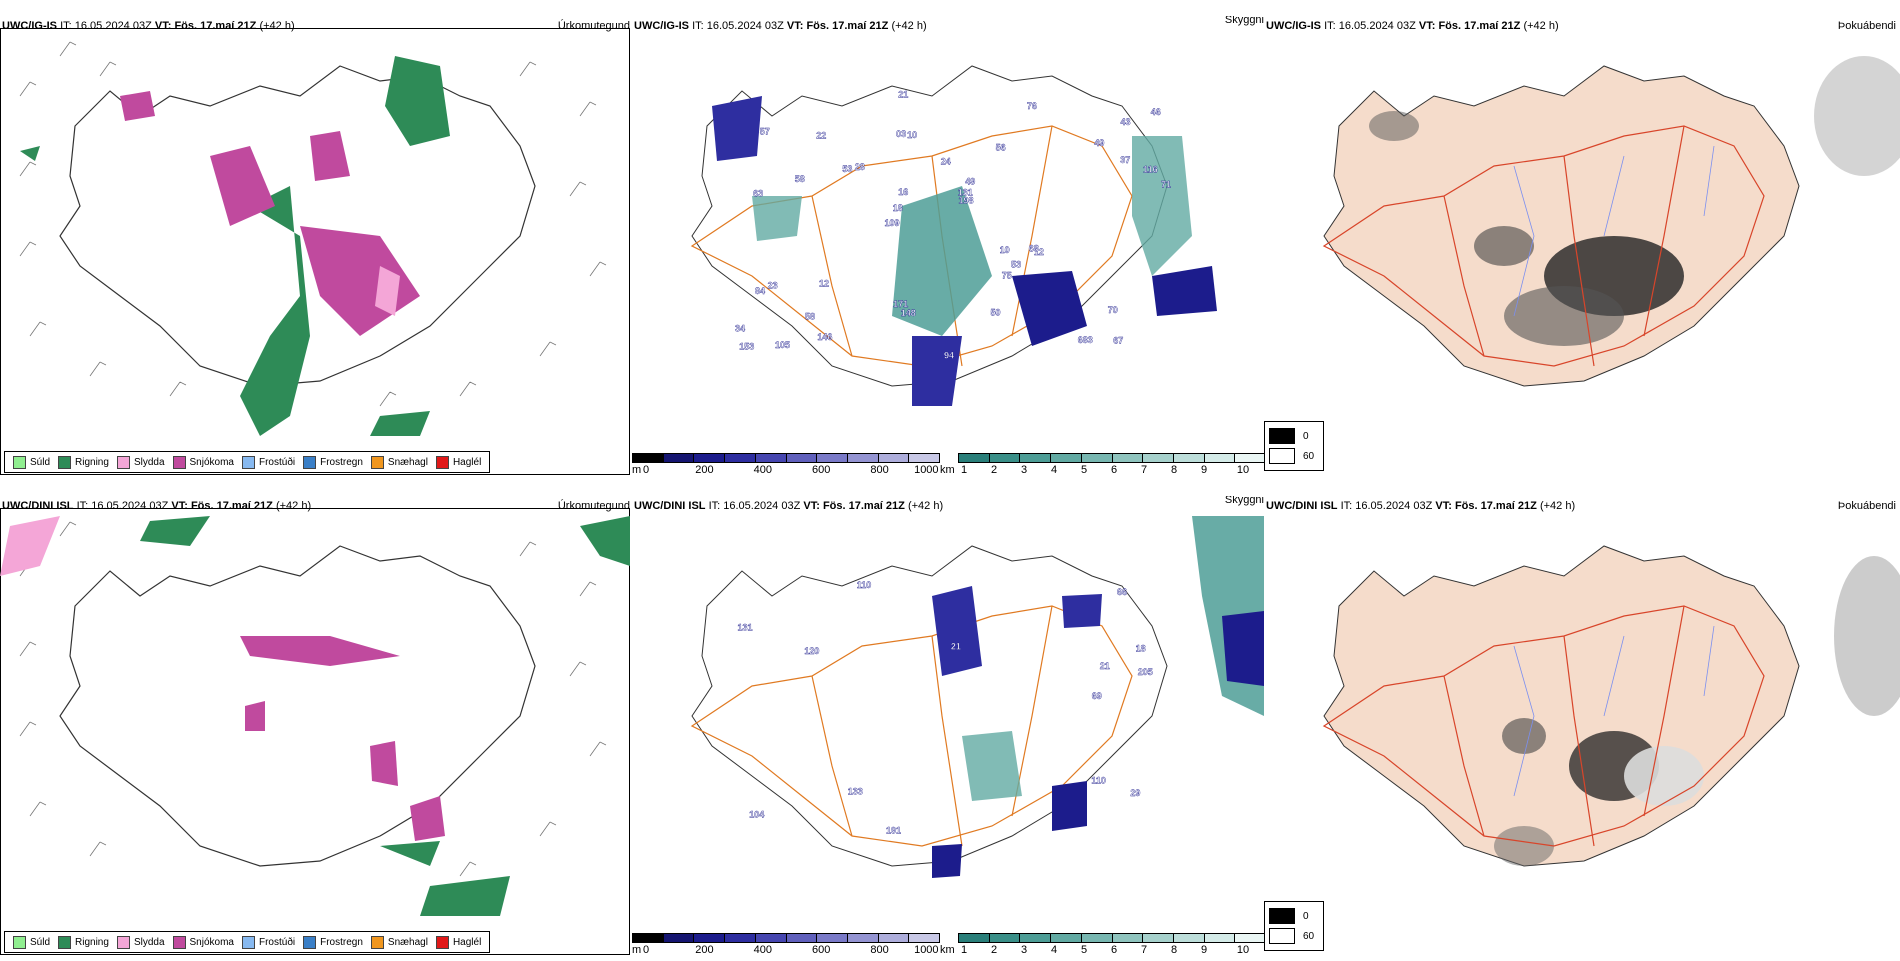 The image size is (1900, 961). I want to click on fog-legend-row: 60, so click(1291, 936).